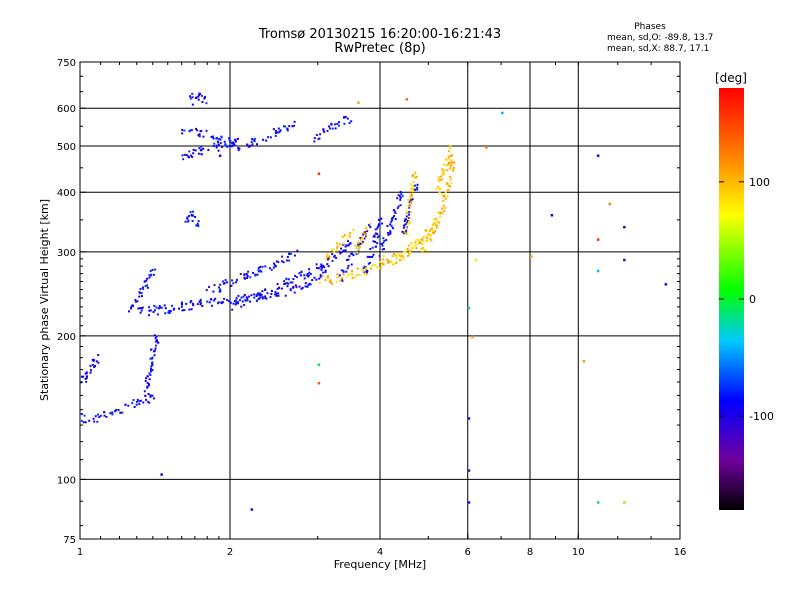 This screenshot has width=800, height=600. Describe the element at coordinates (650, 27) in the screenshot. I see `phase-stats-title: Phases` at that location.